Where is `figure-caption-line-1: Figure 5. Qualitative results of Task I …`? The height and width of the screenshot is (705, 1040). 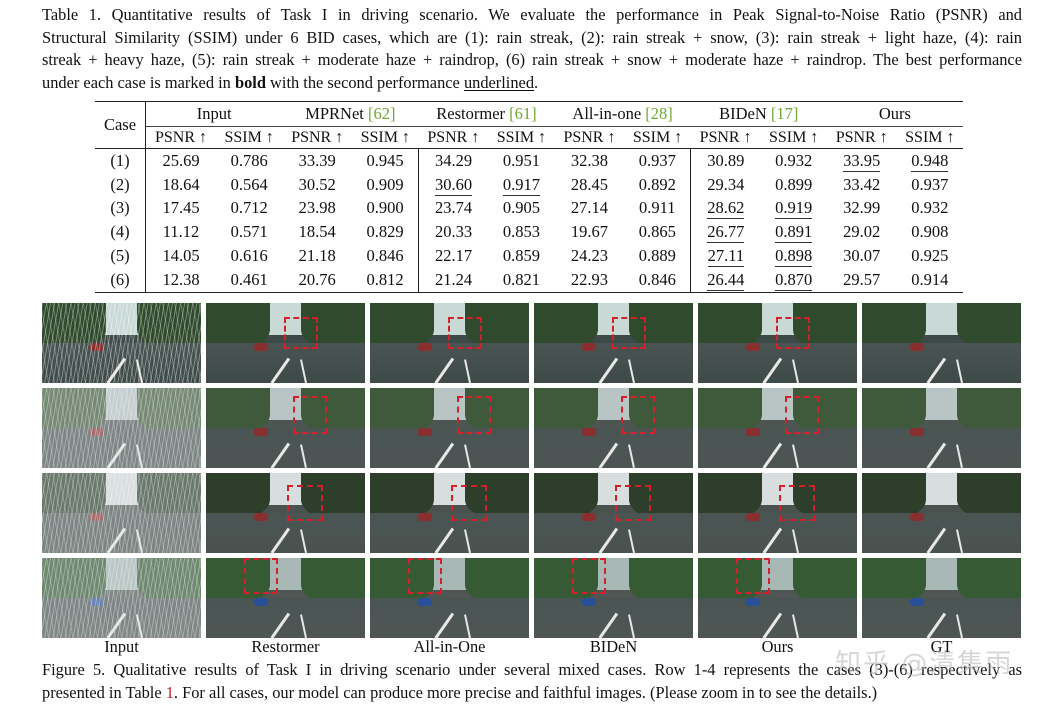
figure-caption-line-1: Figure 5. Qualitative results of Task I … is located at coordinates (532, 669).